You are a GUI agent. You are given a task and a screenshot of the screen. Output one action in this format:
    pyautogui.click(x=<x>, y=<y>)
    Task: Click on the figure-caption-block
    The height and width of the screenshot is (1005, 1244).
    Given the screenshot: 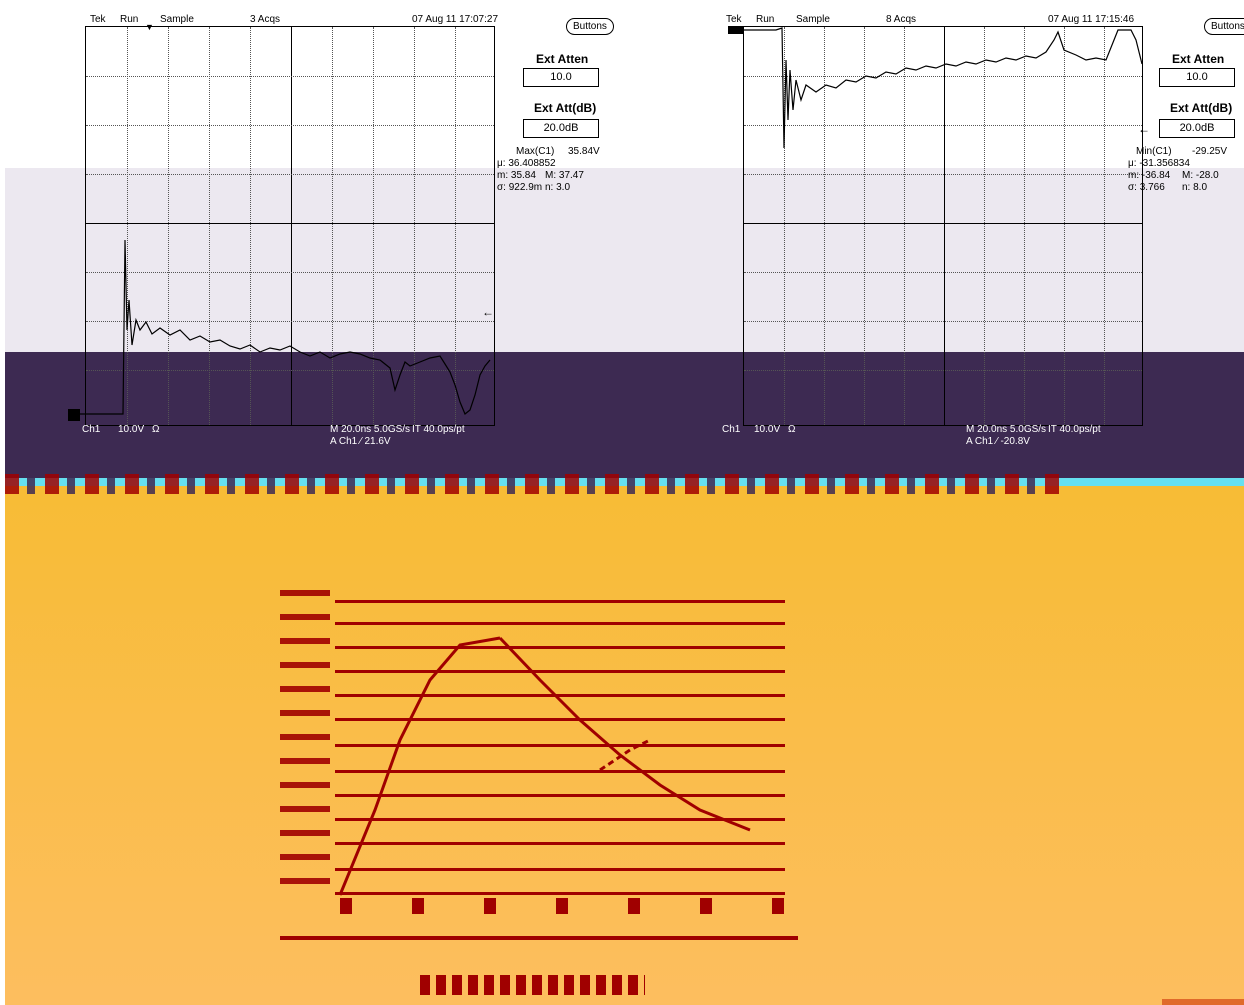 What is the action you would take?
    pyautogui.click(x=532, y=985)
    